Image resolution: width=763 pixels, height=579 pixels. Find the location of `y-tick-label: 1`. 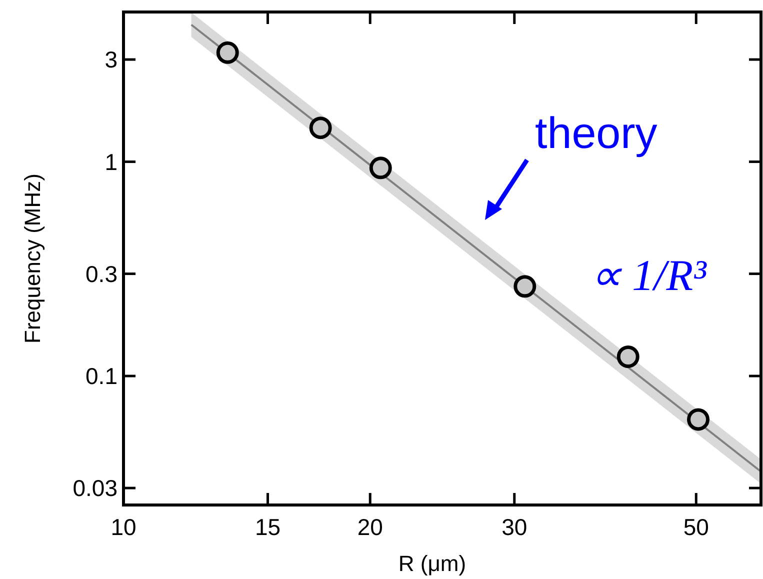

y-tick-label: 1 is located at coordinates (111, 161).